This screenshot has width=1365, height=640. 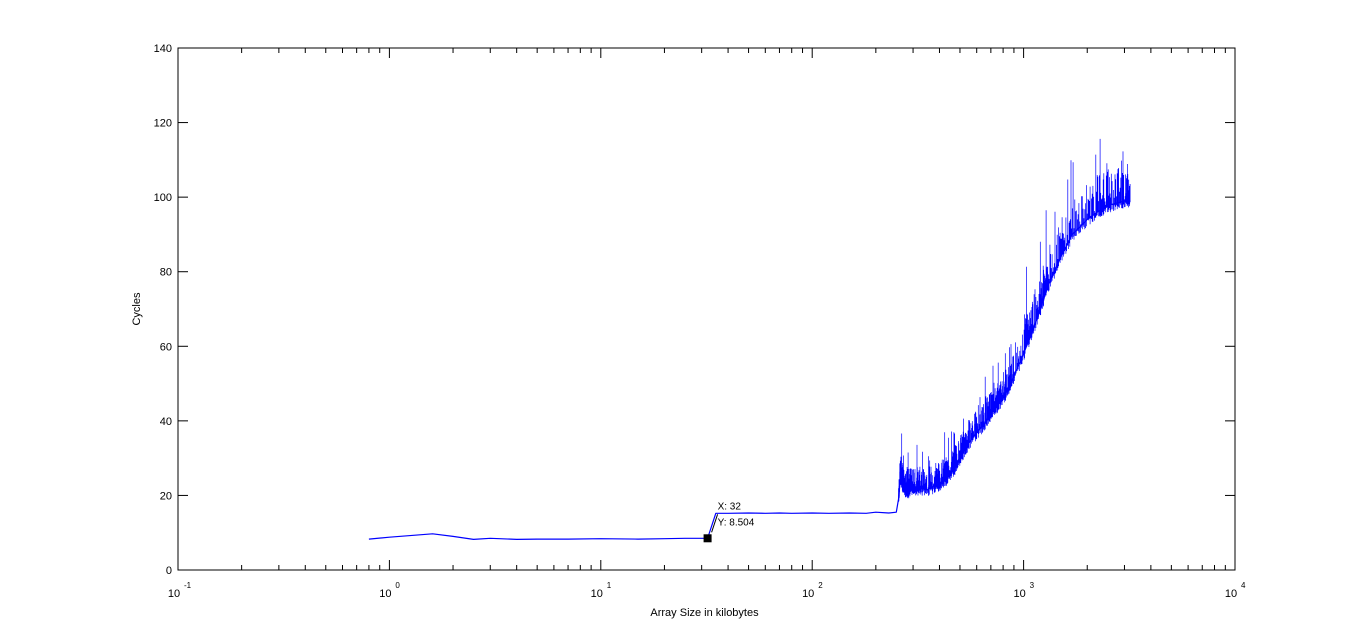 What do you see at coordinates (166, 422) in the screenshot?
I see `y-tick-label: 40` at bounding box center [166, 422].